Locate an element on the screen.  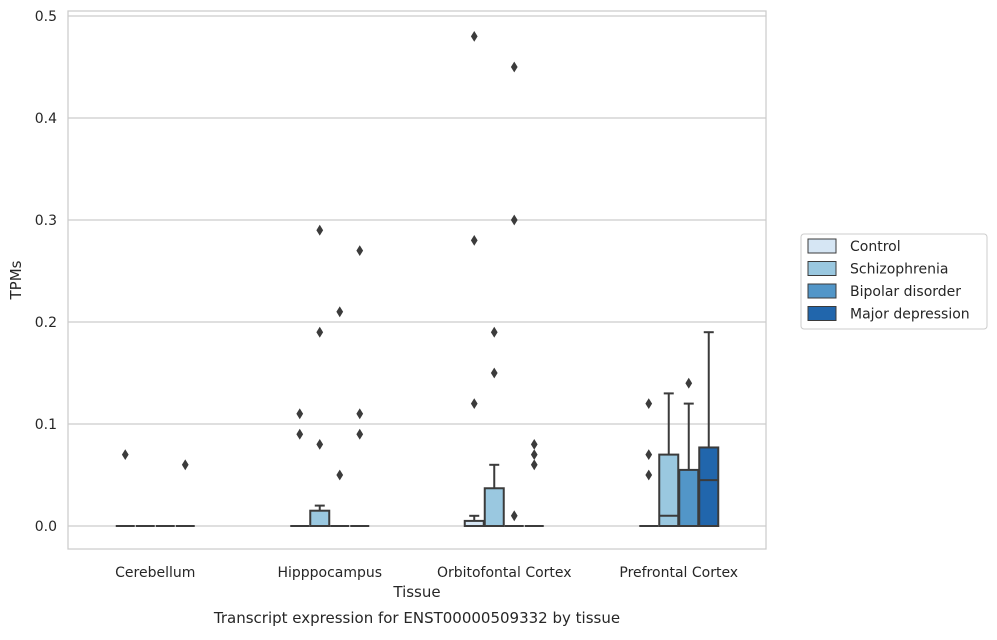
y-tick-label: 0.0 is located at coordinates (46, 527).